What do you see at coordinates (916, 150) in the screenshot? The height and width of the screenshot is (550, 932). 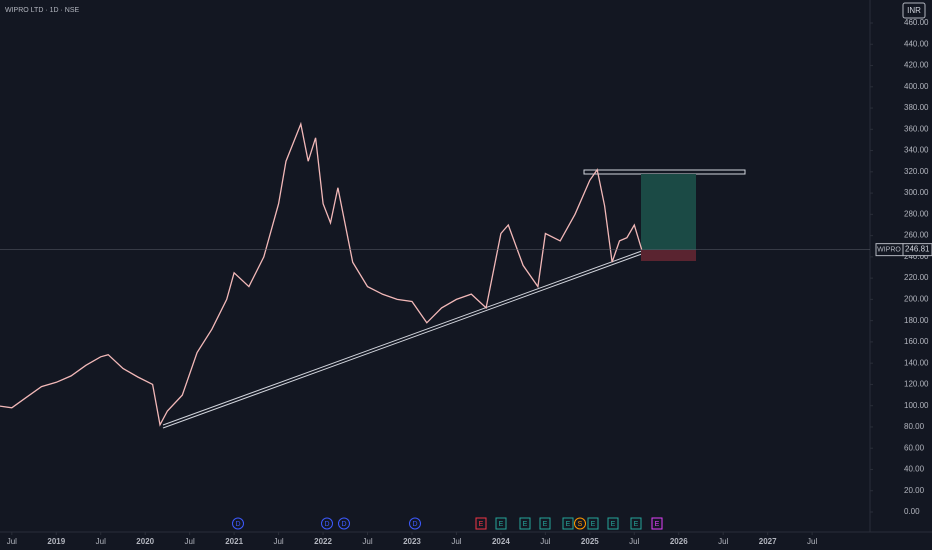 I see `y-tick-label: 340.00` at bounding box center [916, 150].